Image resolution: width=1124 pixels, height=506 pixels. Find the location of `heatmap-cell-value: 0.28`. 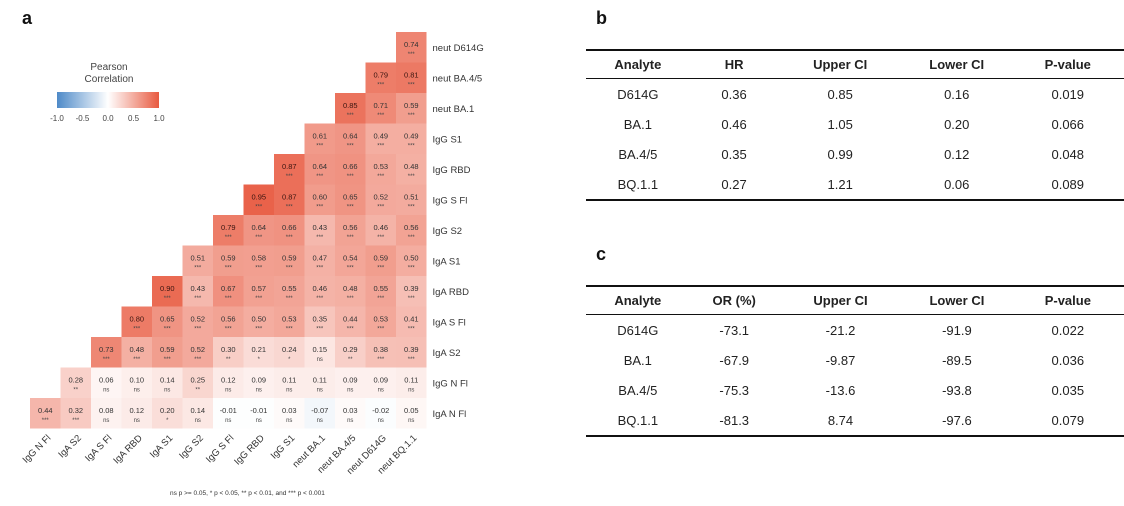

heatmap-cell-value: 0.28 is located at coordinates (75, 380).